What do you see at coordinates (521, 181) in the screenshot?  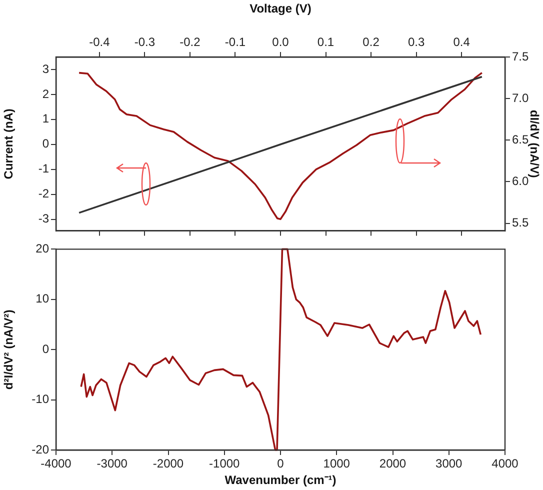 I see `y2-tick-label: 6.0` at bounding box center [521, 181].